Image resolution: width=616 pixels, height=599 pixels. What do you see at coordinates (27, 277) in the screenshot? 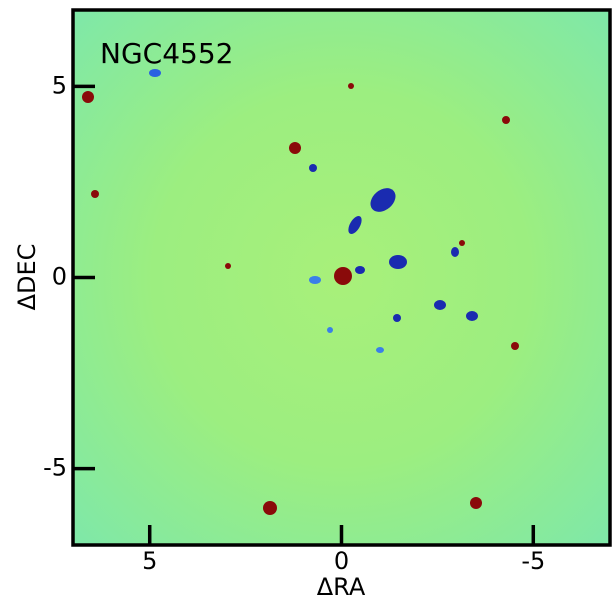
I see `y-axis-label: ΔDEC` at bounding box center [27, 277].